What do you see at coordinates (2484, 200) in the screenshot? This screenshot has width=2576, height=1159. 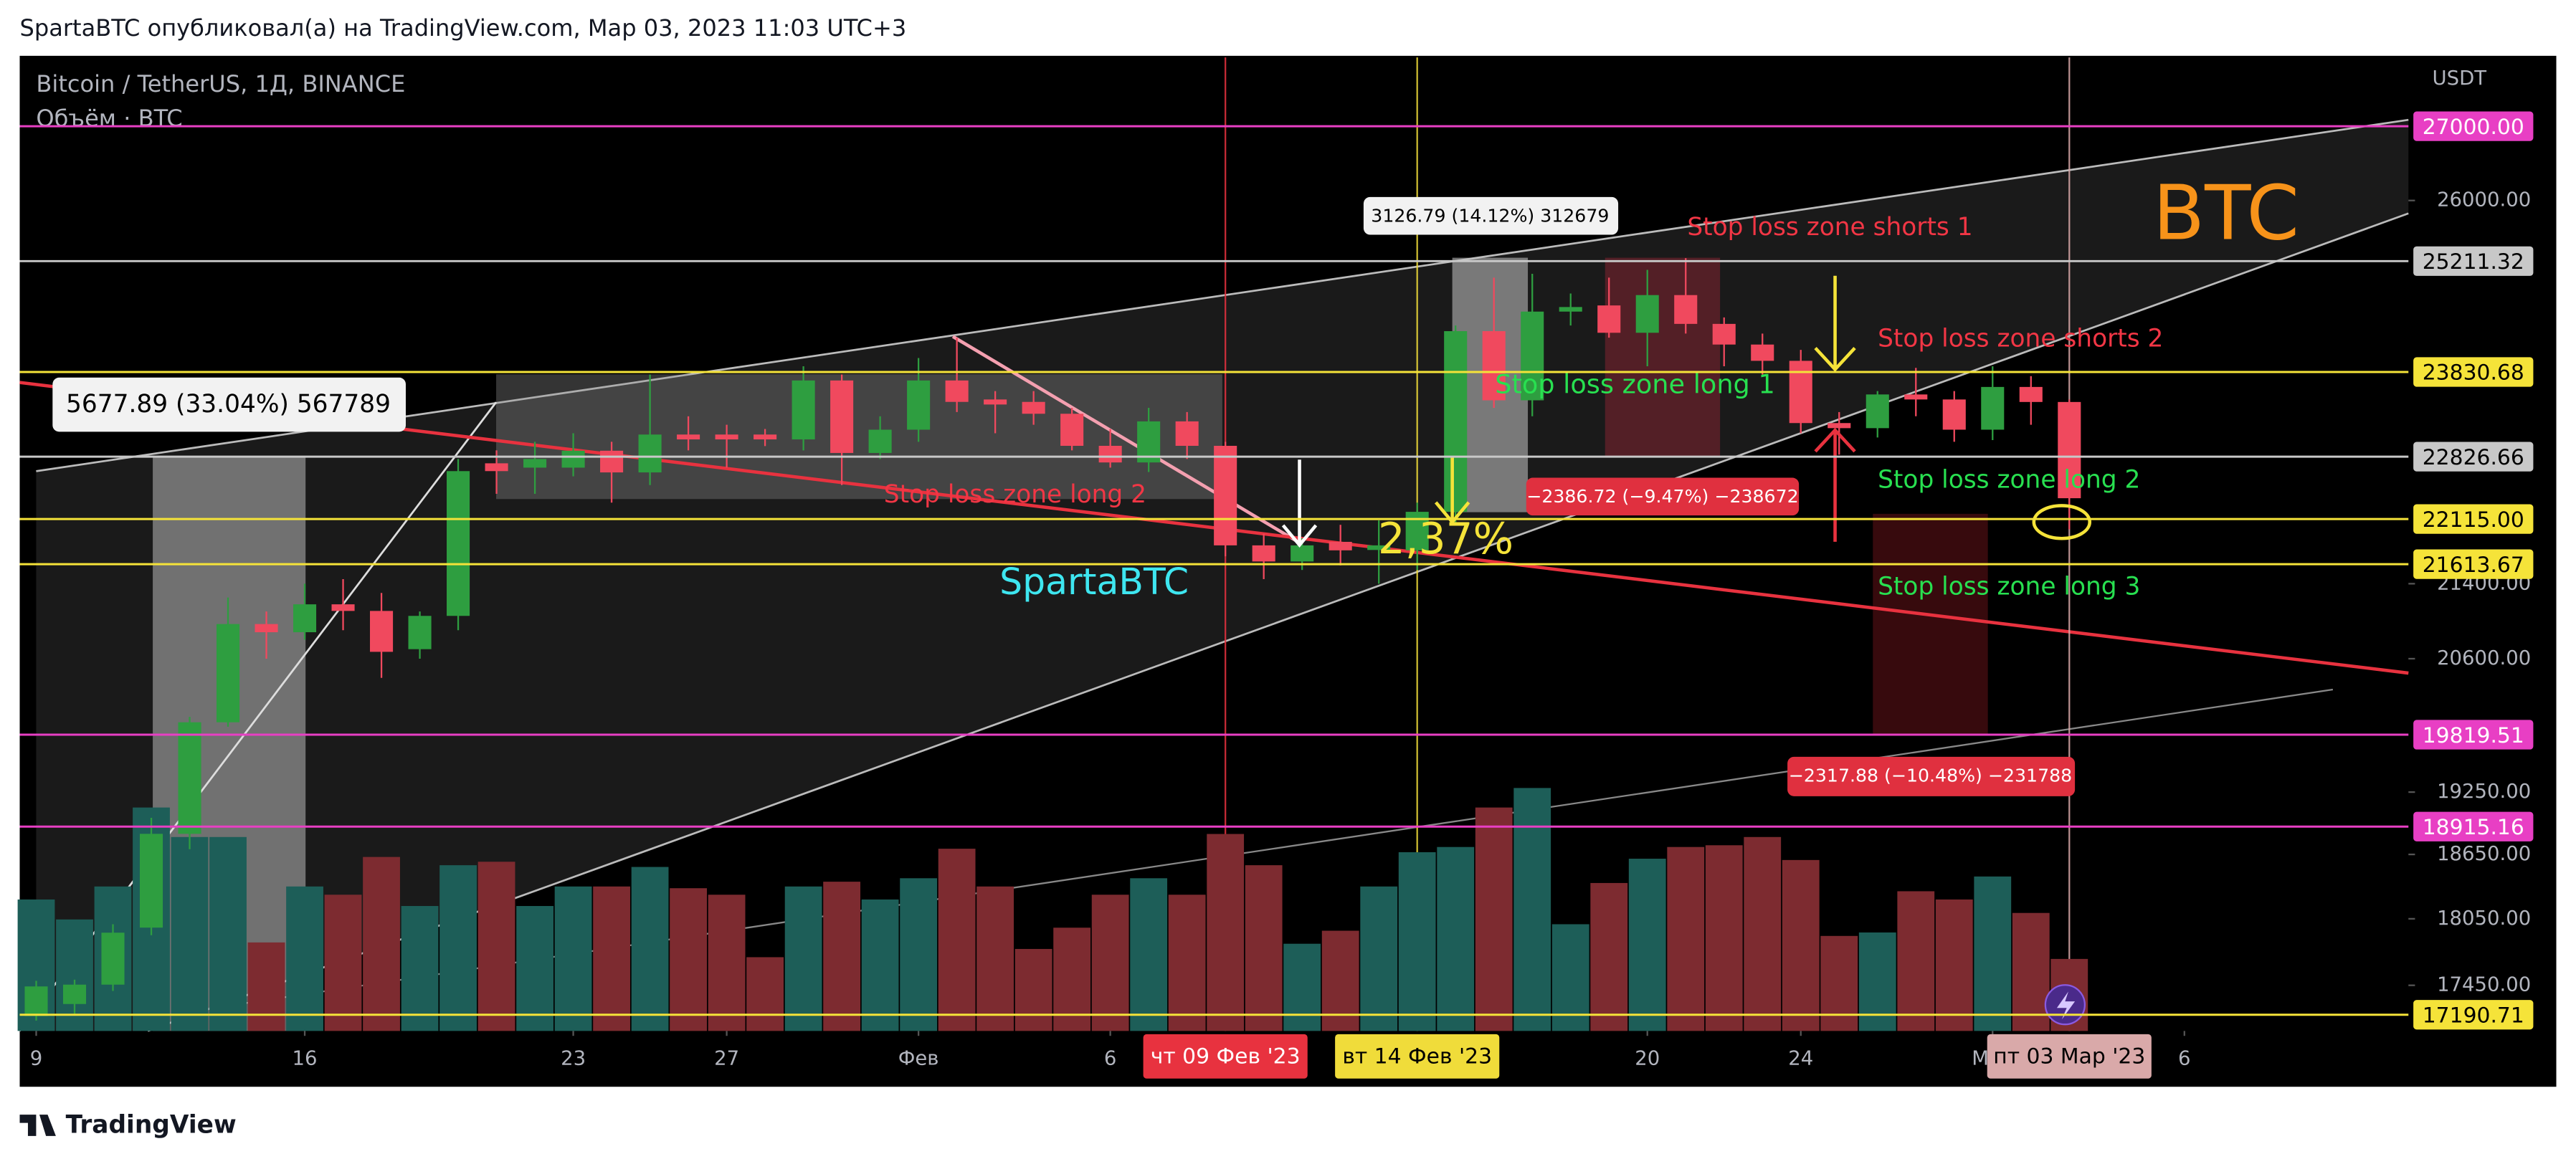 I see `y-tick-label: 26000.00` at bounding box center [2484, 200].